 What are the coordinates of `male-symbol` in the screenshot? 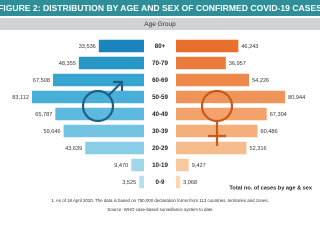 It's located at (102, 101).